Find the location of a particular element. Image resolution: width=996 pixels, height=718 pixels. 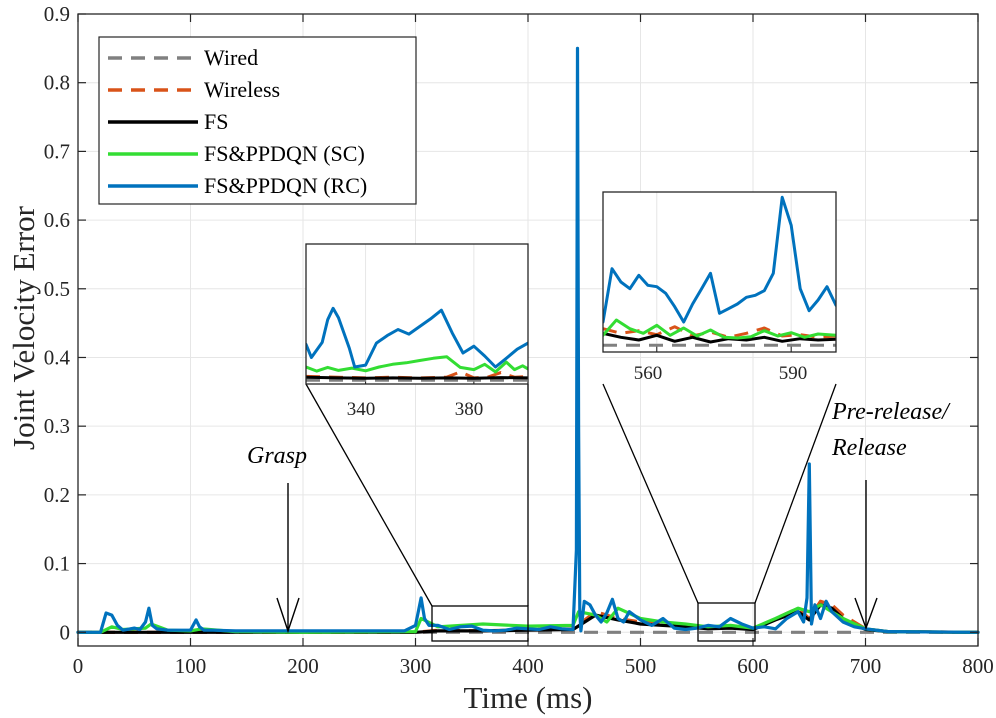

inset-1-tick-label: 340 is located at coordinates (361, 409).